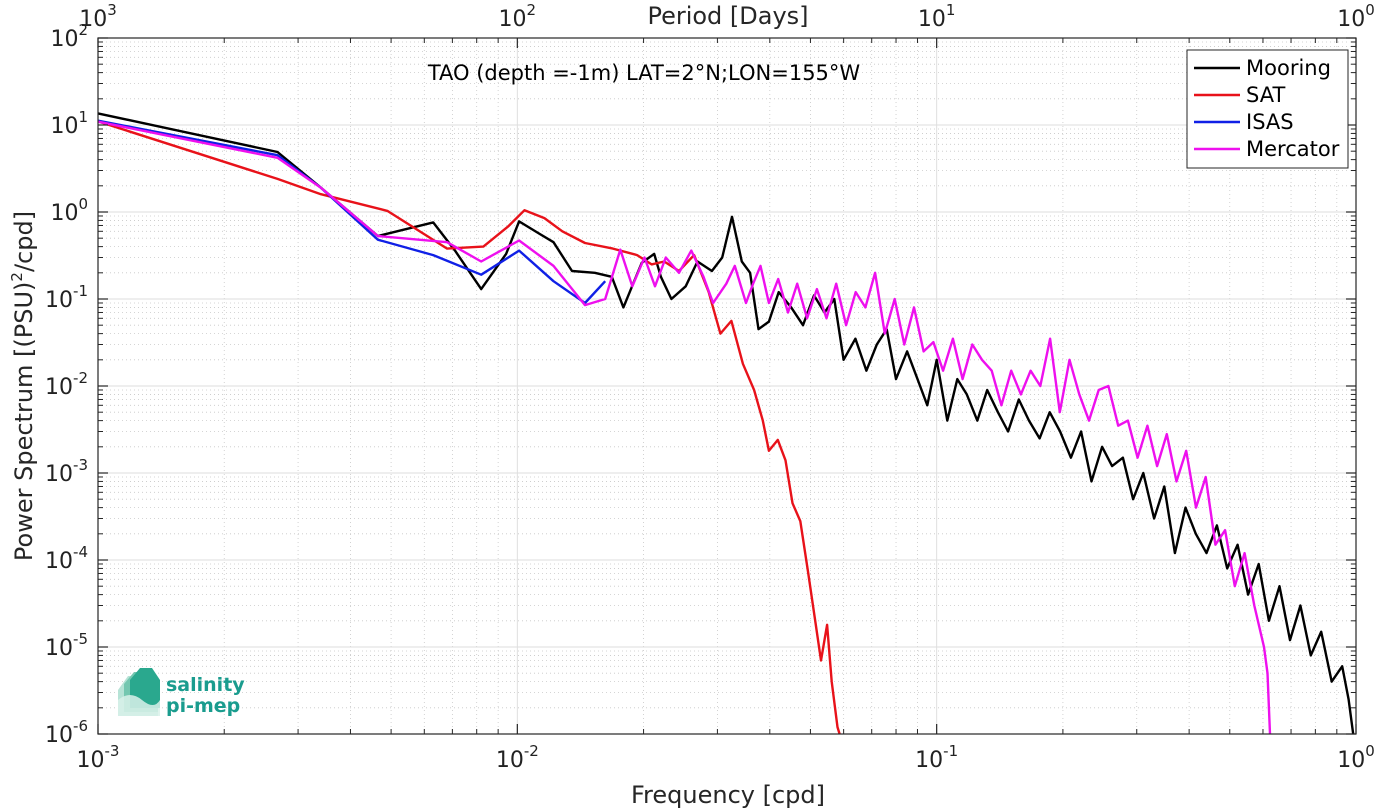 The height and width of the screenshot is (809, 1383). What do you see at coordinates (1270, 122) in the screenshot?
I see `legend-label-isas: ISAS` at bounding box center [1270, 122].